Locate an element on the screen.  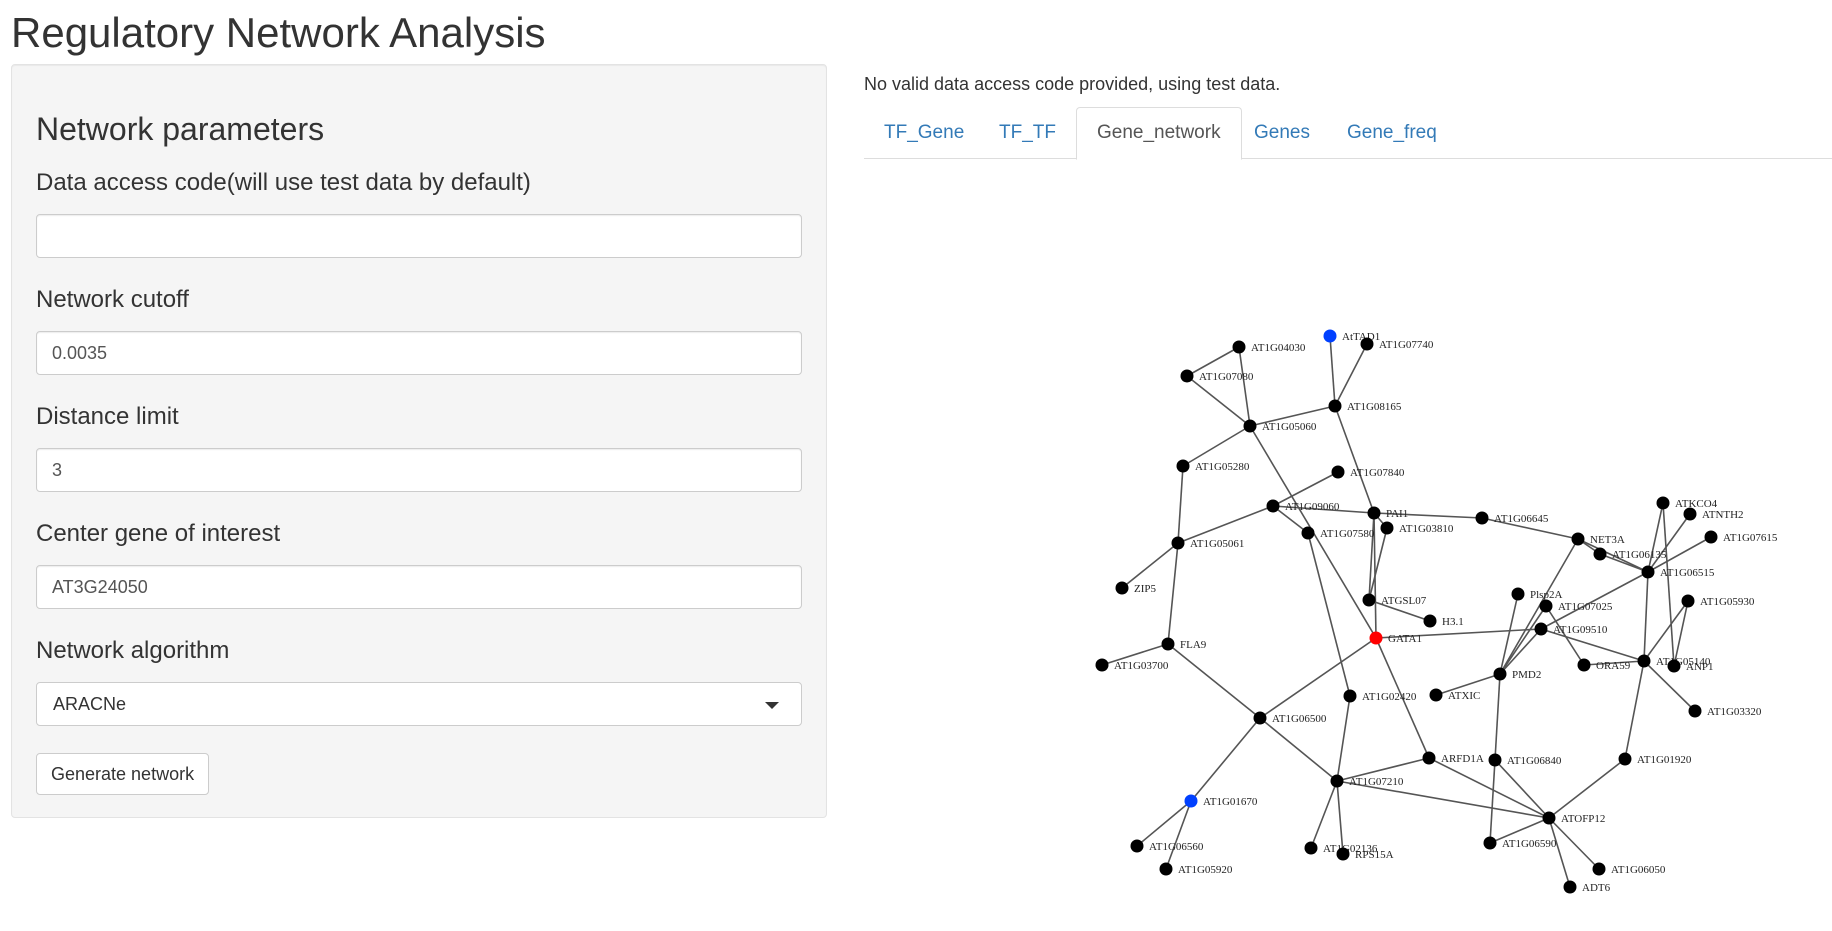
access-code-input is located at coordinates (419, 236).